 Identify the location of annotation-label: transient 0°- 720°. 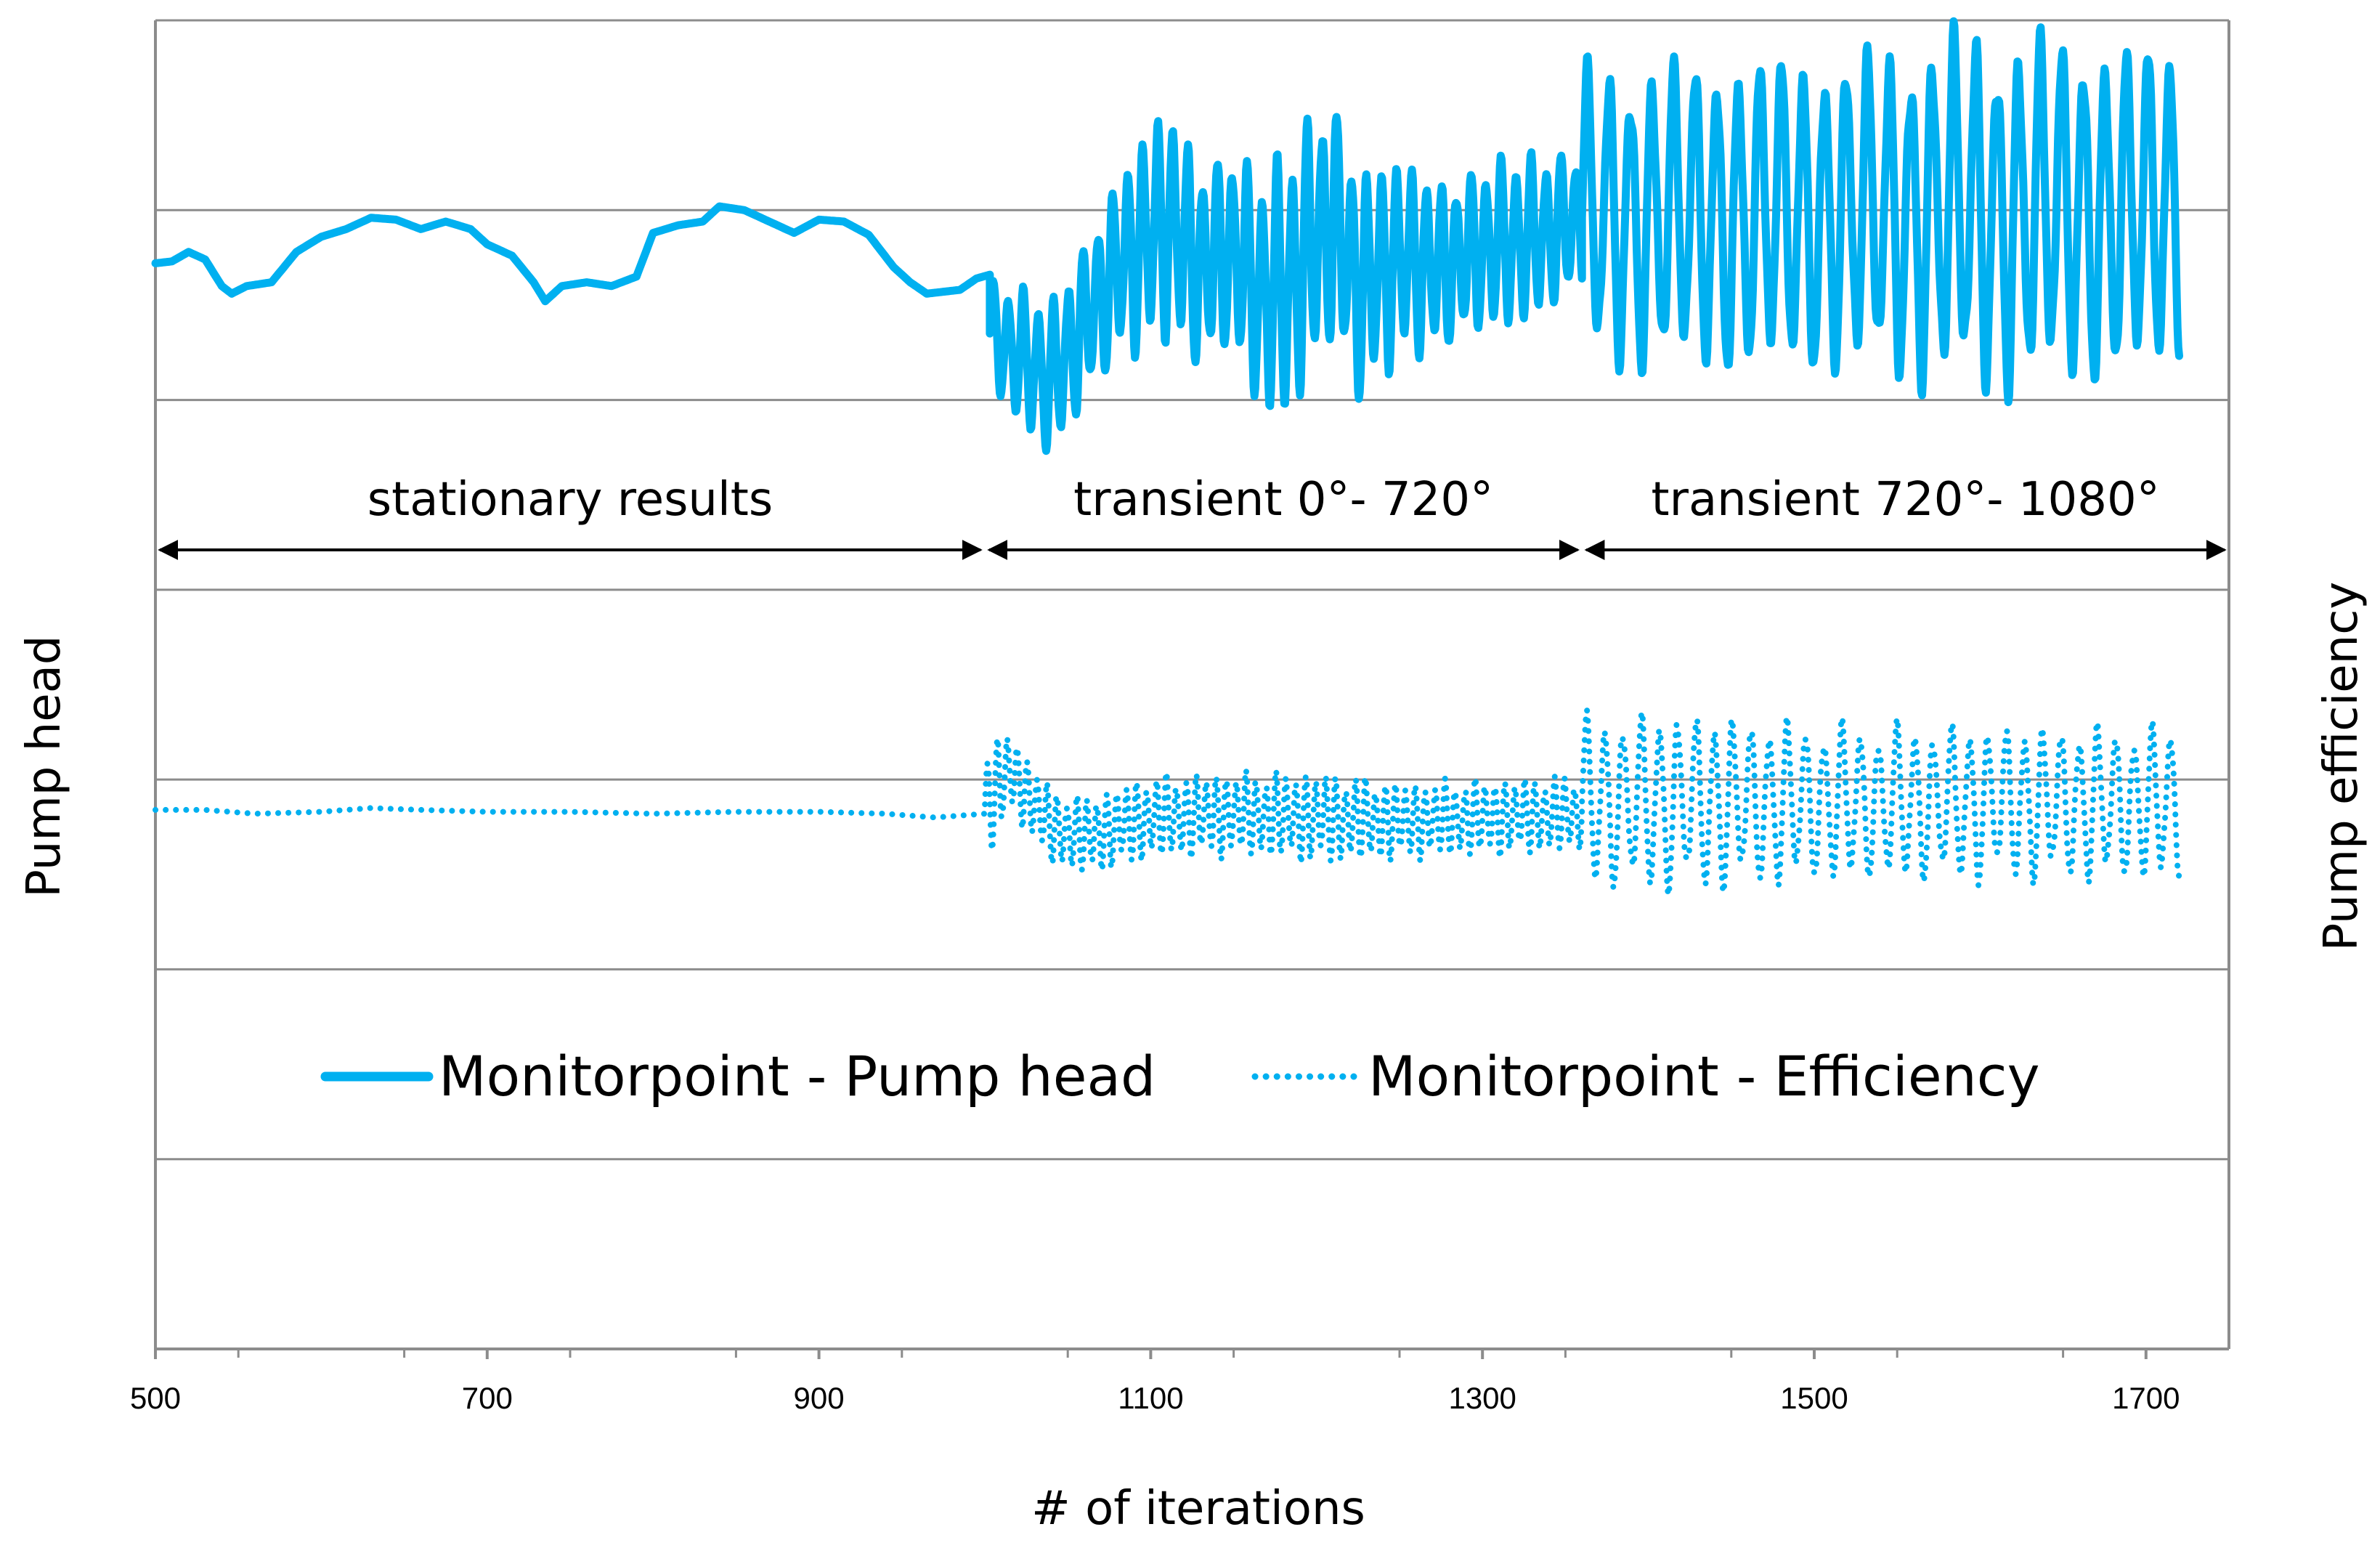
(1283, 500).